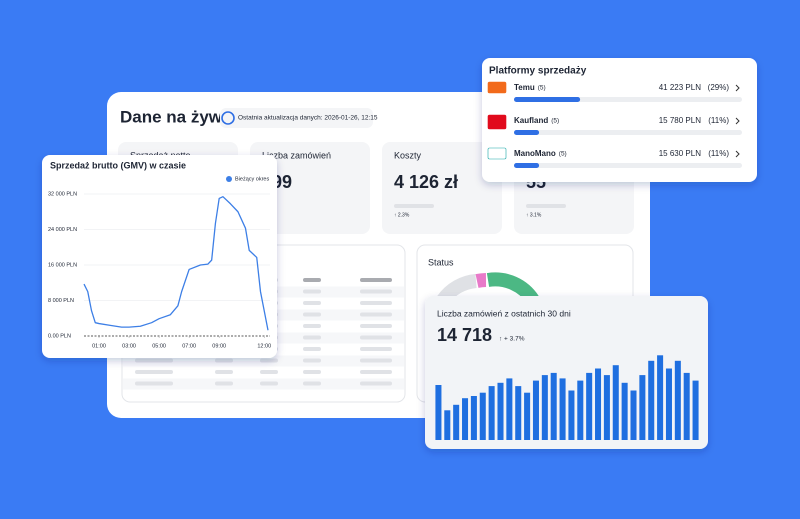 This screenshot has width=800, height=519. Describe the element at coordinates (680, 120) in the screenshot. I see `platform-amount: 15 780 PLN` at that location.